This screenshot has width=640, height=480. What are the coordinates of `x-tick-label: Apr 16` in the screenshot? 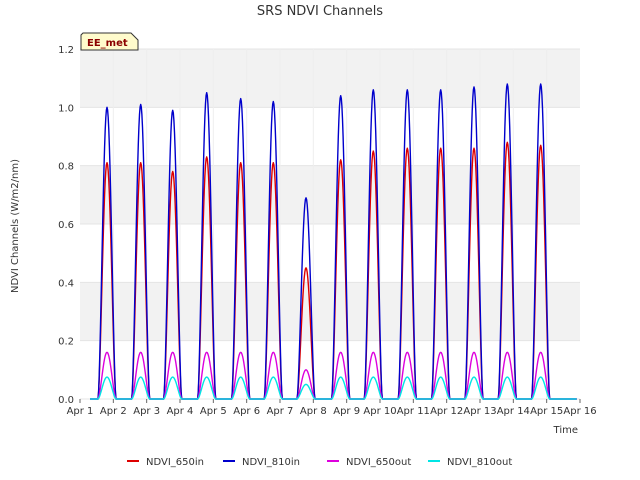 It's located at (579, 411).